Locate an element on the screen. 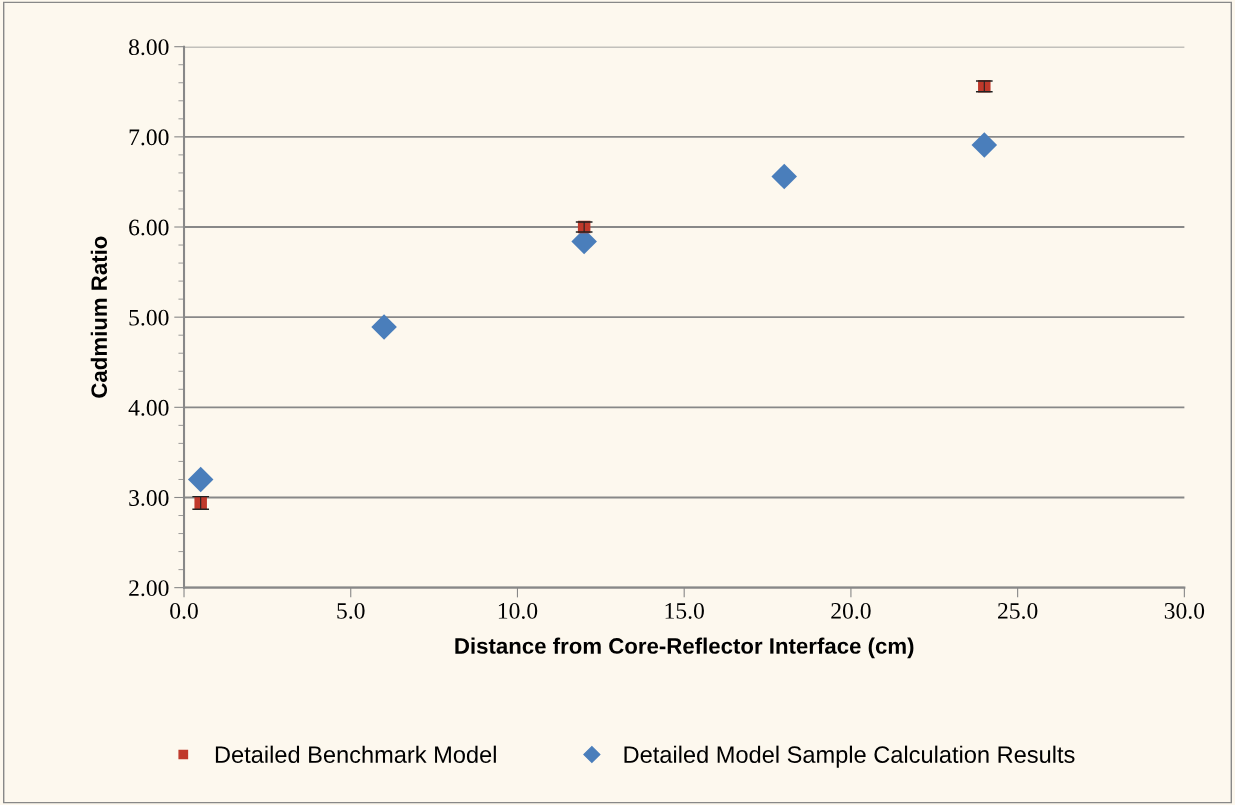 Image resolution: width=1235 pixels, height=805 pixels. x-axis-title: Distance from Core-Reflector Interface (cm) is located at coordinates (684, 648).